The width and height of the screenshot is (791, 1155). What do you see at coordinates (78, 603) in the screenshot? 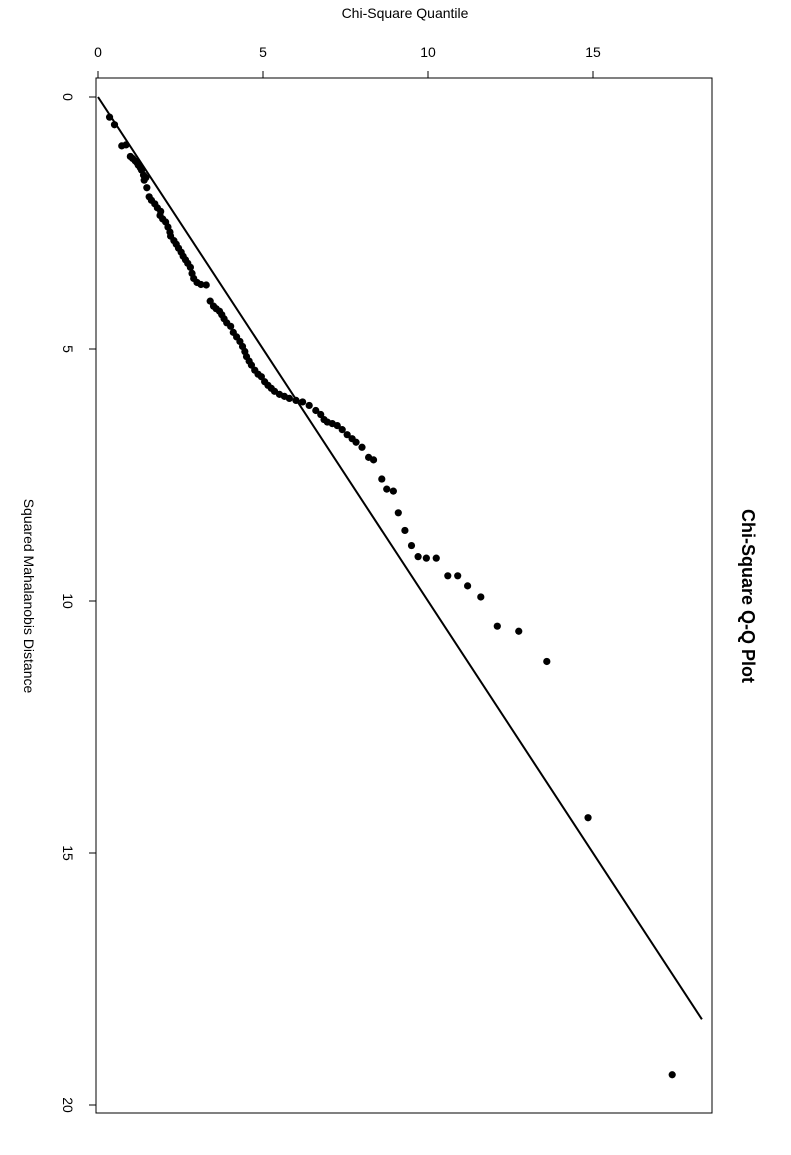
I see `x-axis: 0 5 10 15 20` at bounding box center [78, 603].